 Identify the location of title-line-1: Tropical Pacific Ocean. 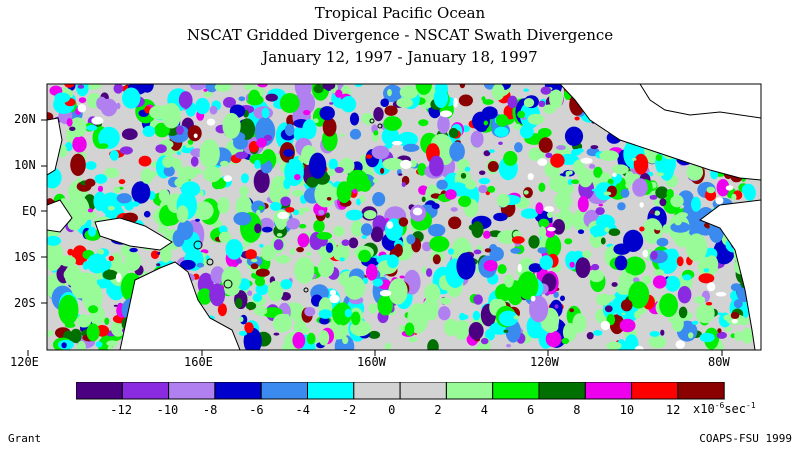
(400, 13).